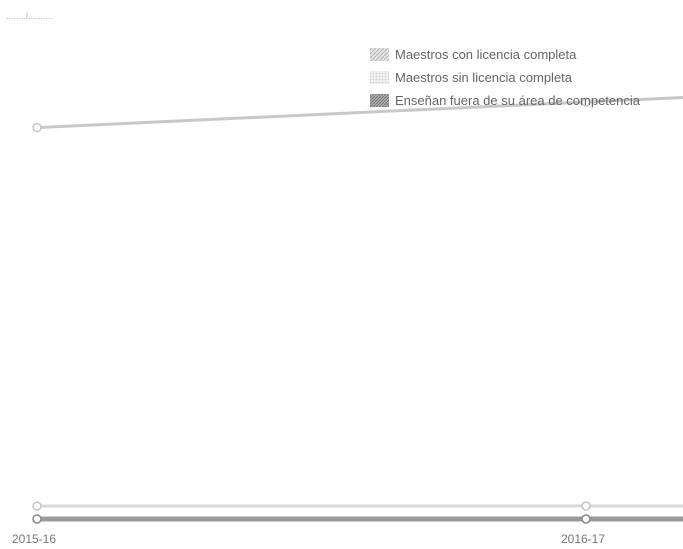  I want to click on legend-item: Maestros con licencia completa, so click(473, 54).